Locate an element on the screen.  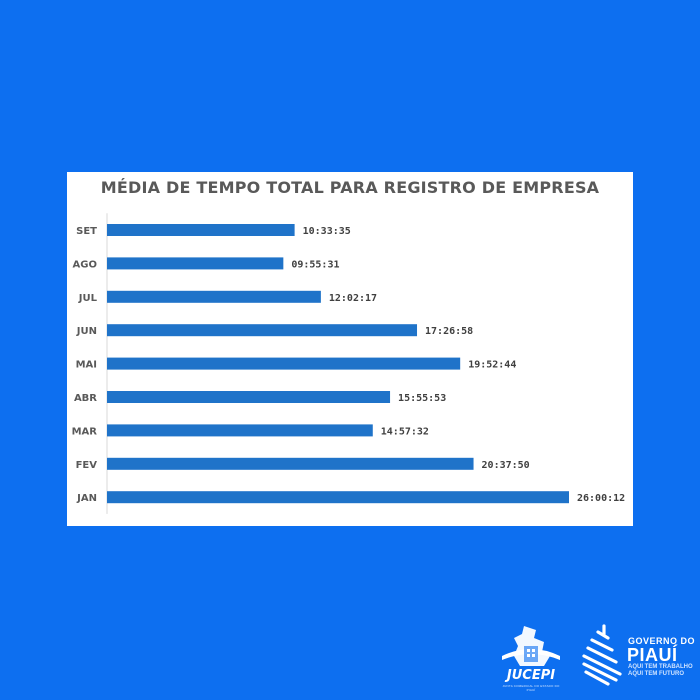
data-label: 26:00:12 is located at coordinates (601, 498).